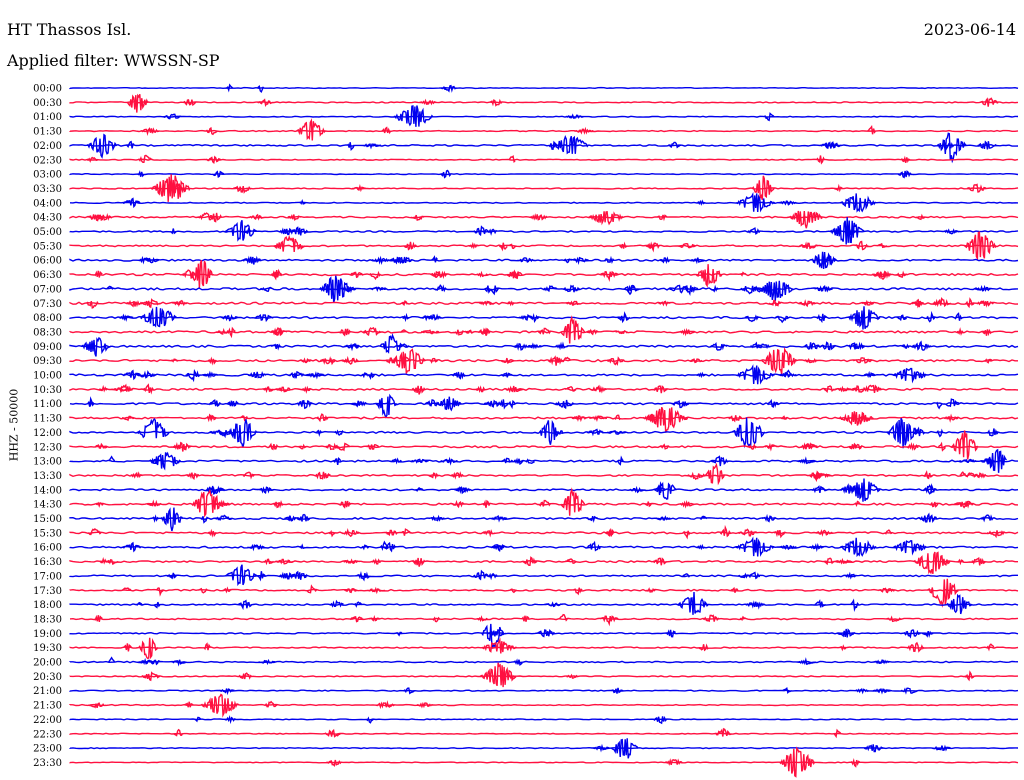 Image resolution: width=1024 pixels, height=780 pixels. Describe the element at coordinates (47, 89) in the screenshot. I see `time-tick-label: 00:00` at that location.